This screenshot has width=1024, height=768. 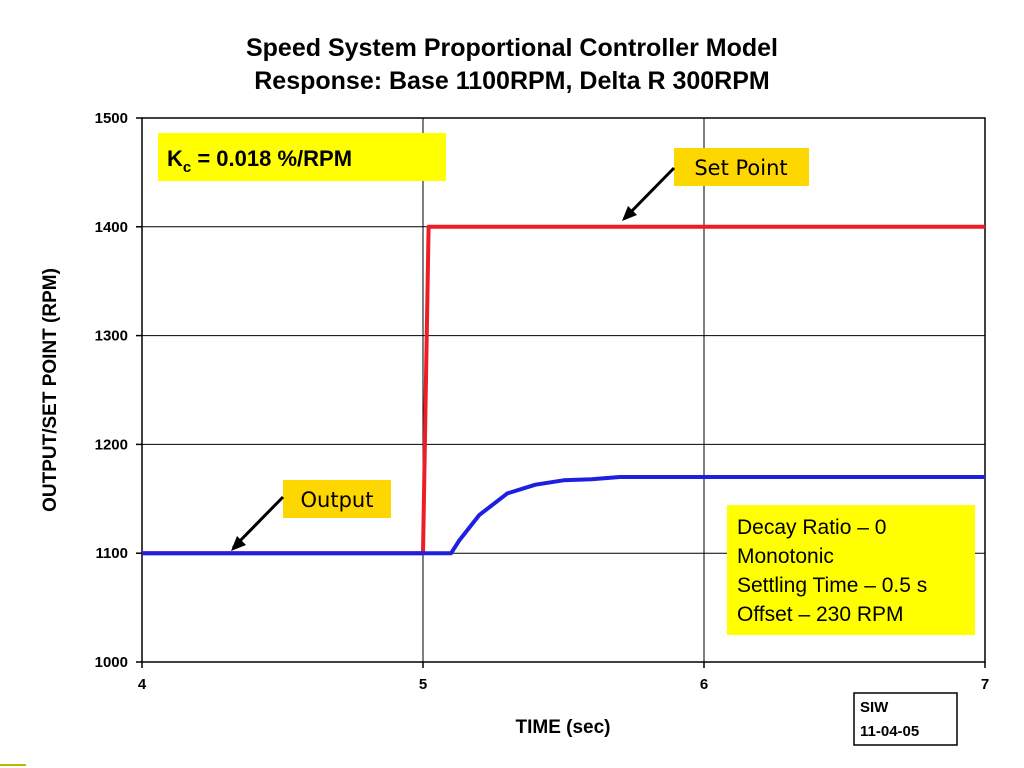 I want to click on x-tick-label: 6, so click(x=704, y=684).